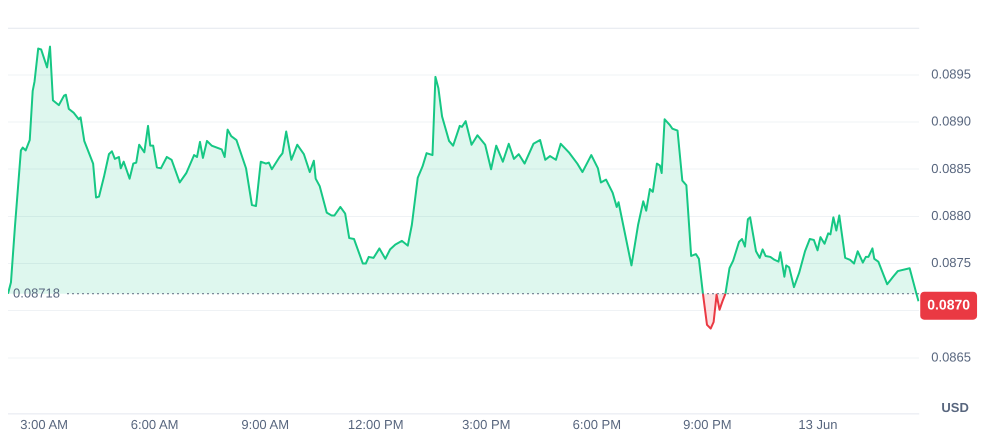  Describe the element at coordinates (44, 424) in the screenshot. I see `x-tick-label: 3:00 AM` at that location.